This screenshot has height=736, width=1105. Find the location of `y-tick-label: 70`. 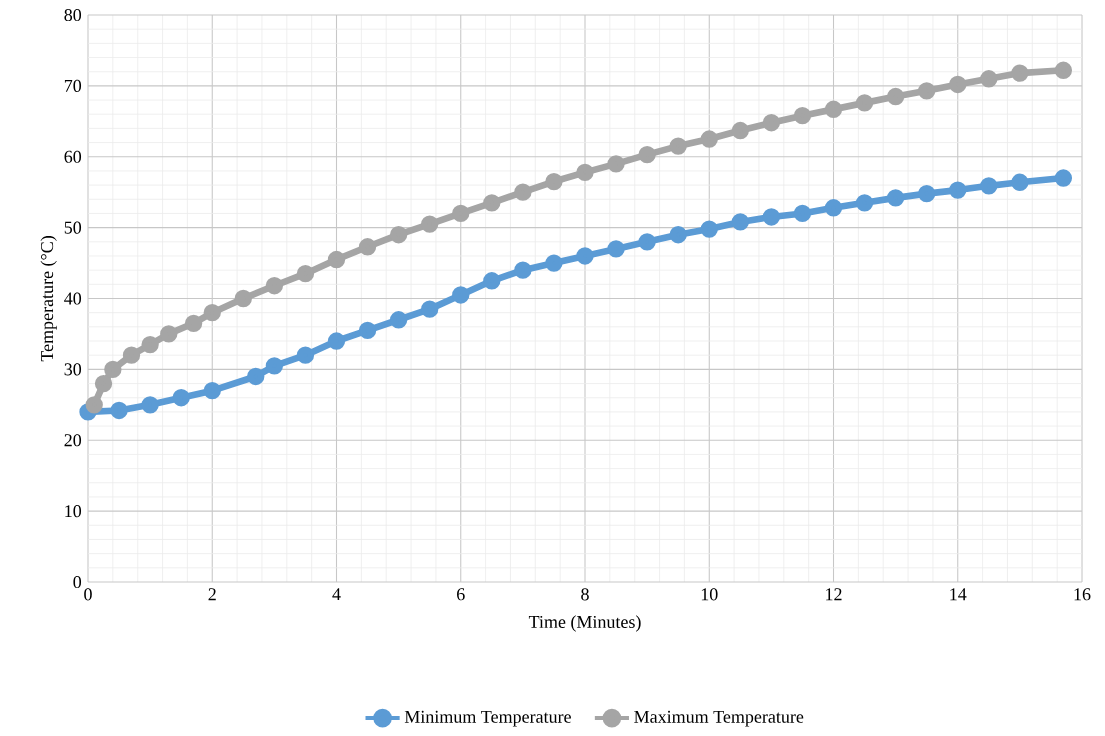

y-tick-label: 70 is located at coordinates (73, 85).